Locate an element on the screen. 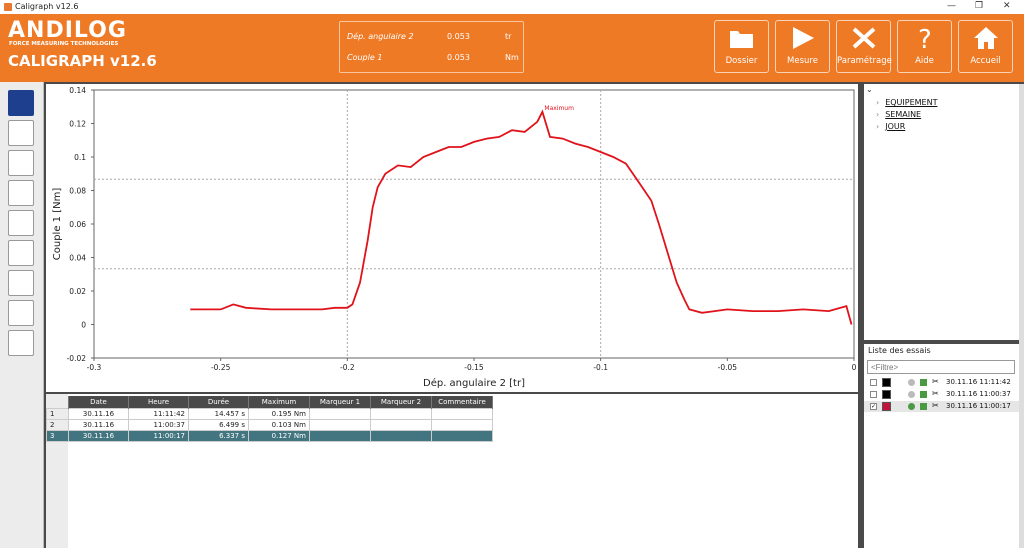 The image size is (1024, 548). table-header: Maximum is located at coordinates (279, 402).